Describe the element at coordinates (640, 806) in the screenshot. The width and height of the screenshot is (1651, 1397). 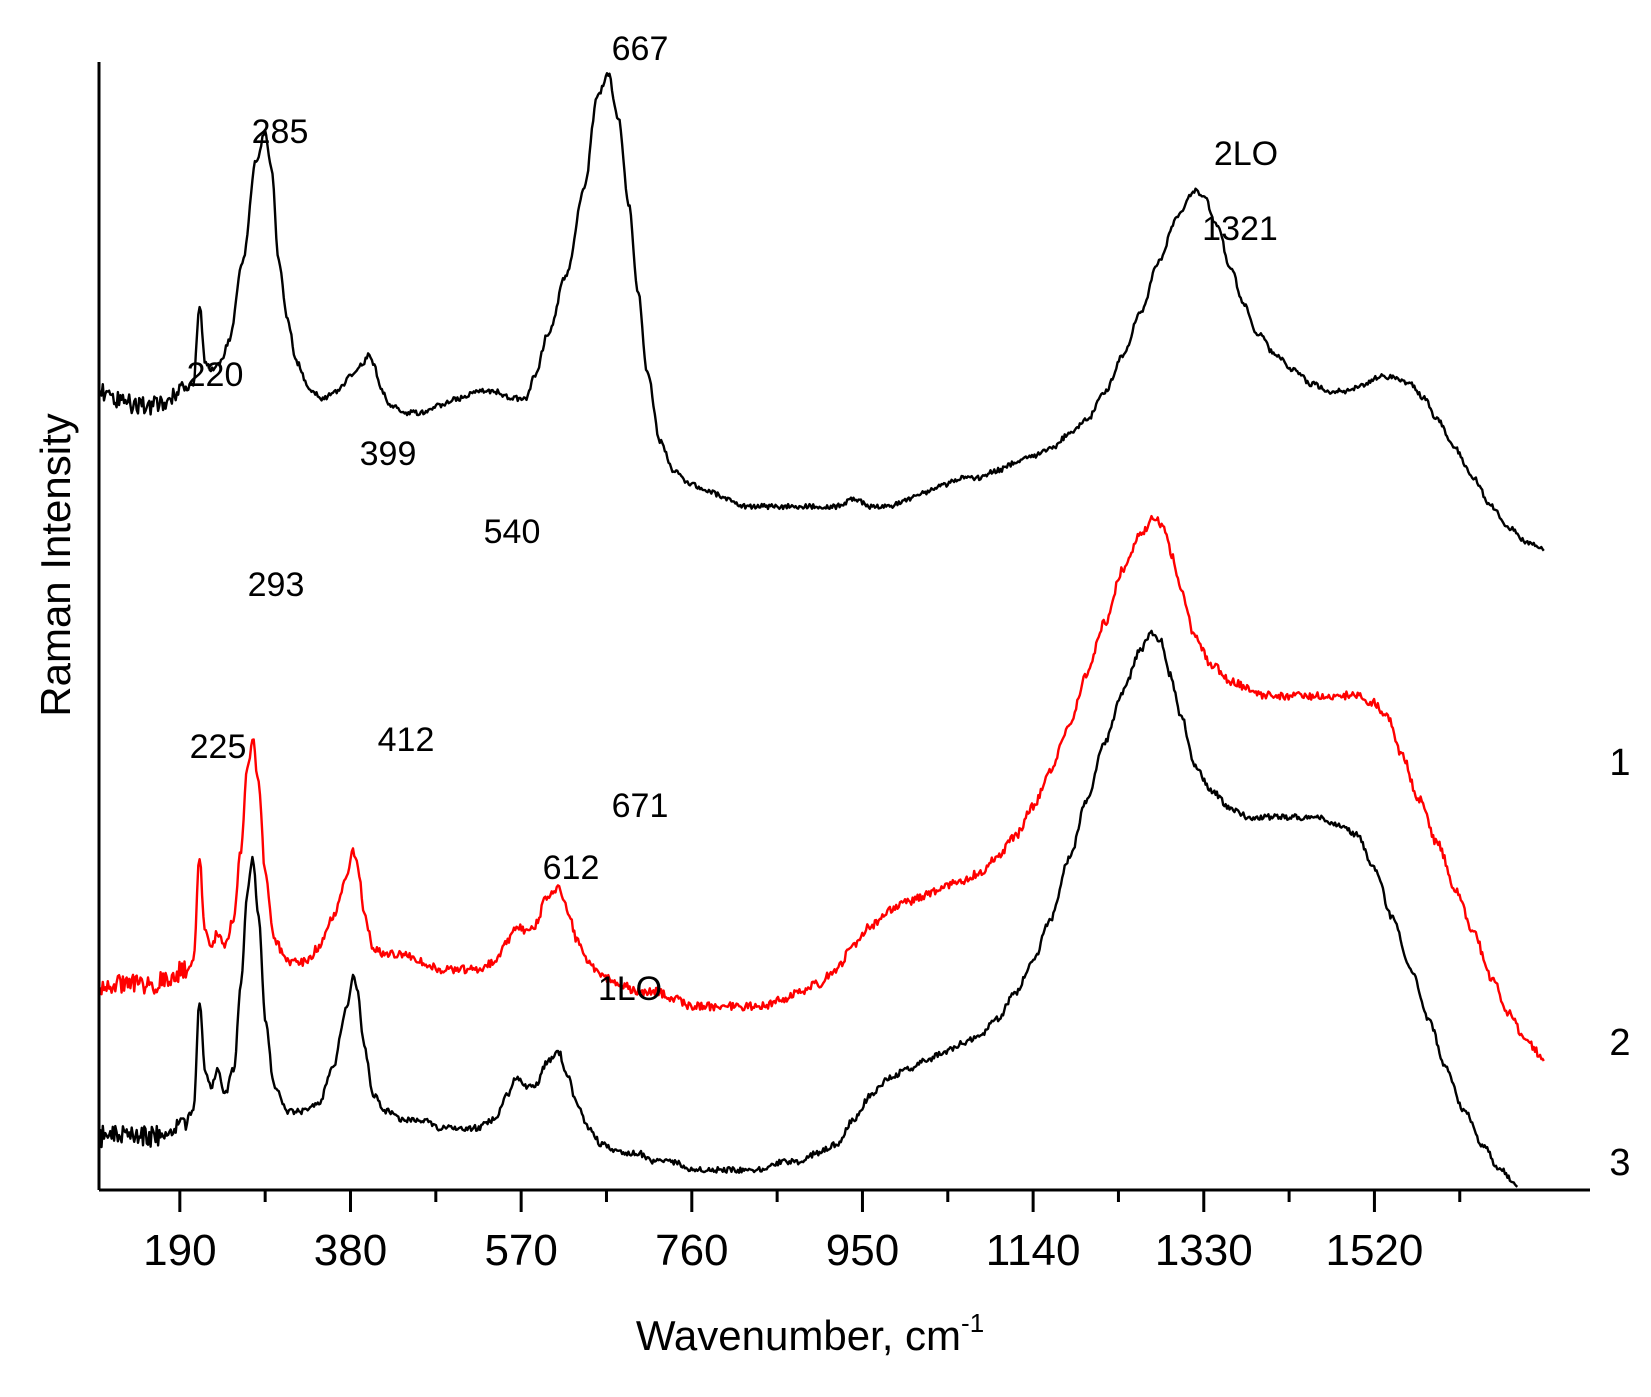
I see `peak-label-671: 671` at that location.